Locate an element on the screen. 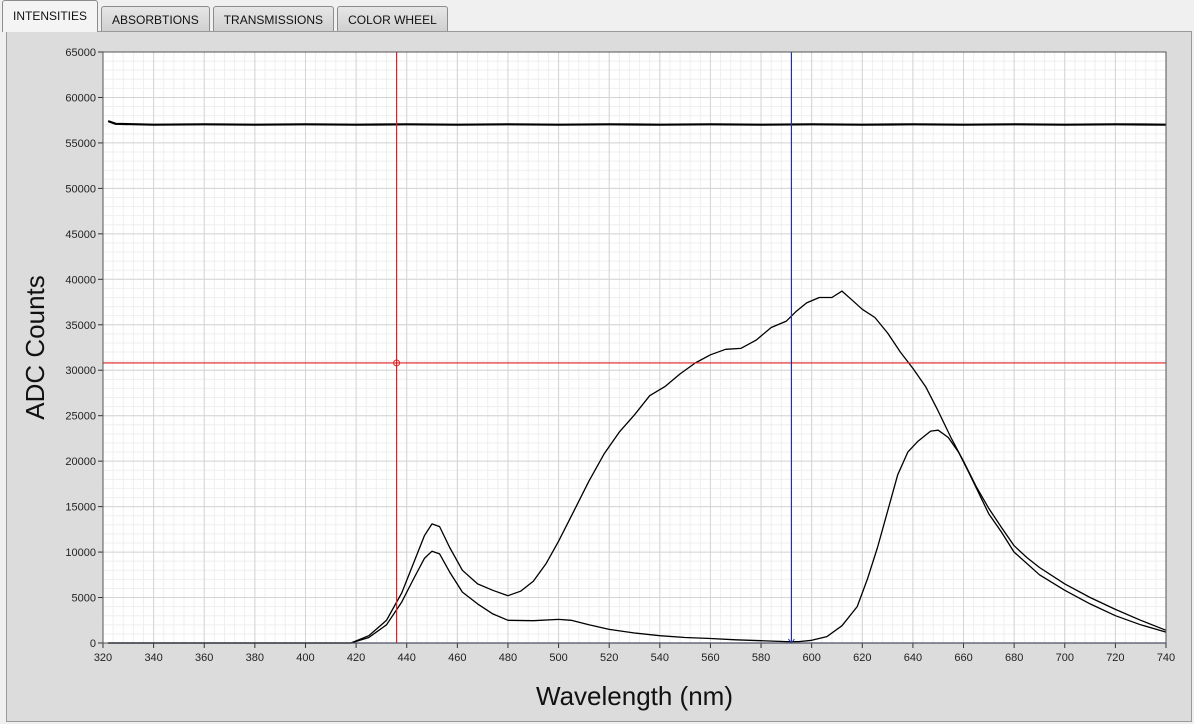 The width and height of the screenshot is (1194, 724). x-tick-label: 540 is located at coordinates (660, 658).